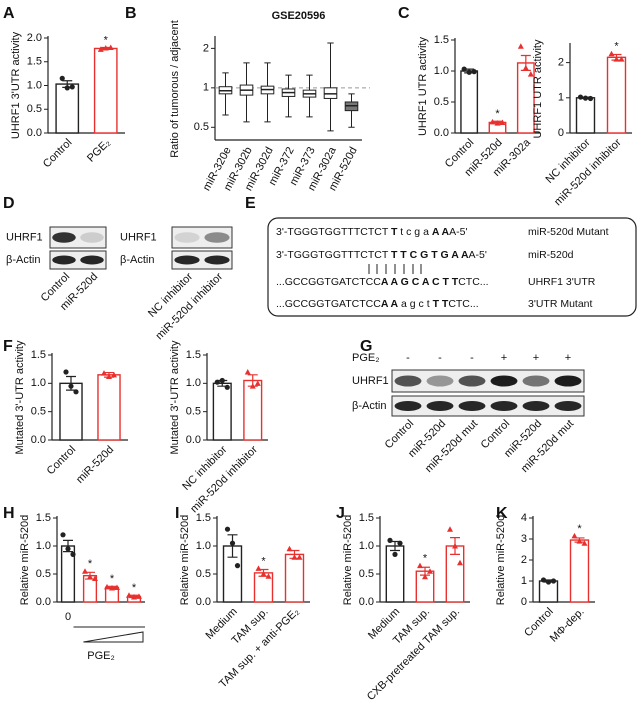 The width and height of the screenshot is (642, 711). What do you see at coordinates (478, 255) in the screenshot?
I see `sequence-segment: A-5'` at bounding box center [478, 255].